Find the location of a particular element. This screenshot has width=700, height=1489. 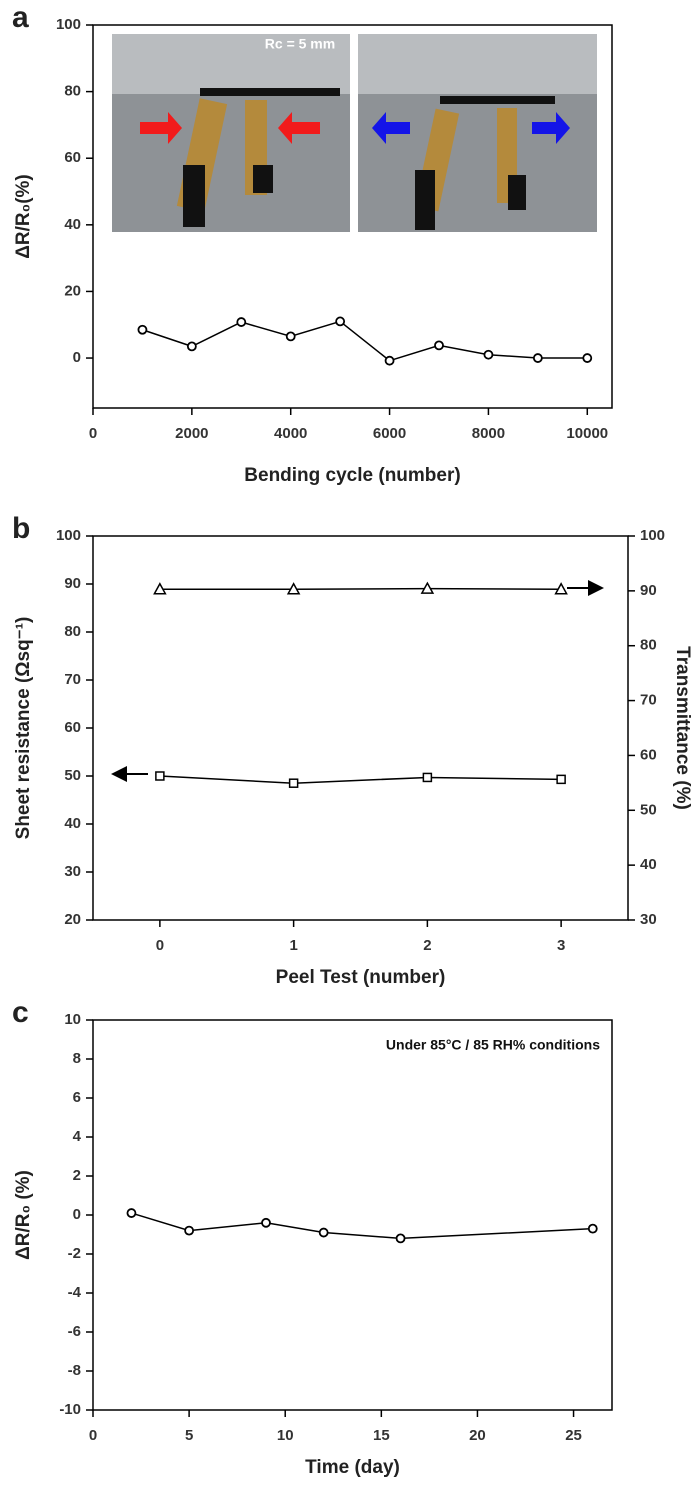

x-tick-label: 4000 is located at coordinates (290, 433).